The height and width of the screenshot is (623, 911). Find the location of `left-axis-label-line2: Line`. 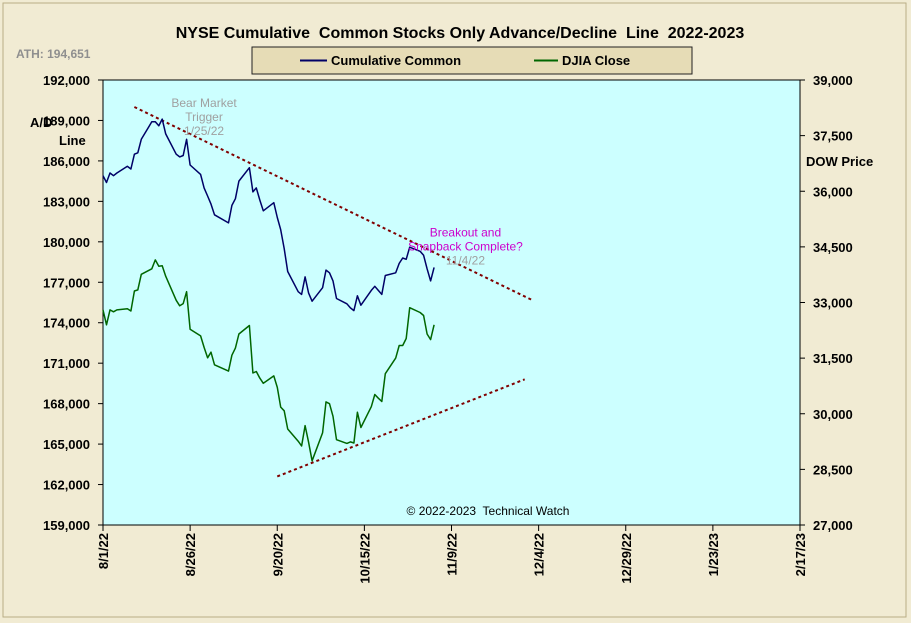

left-axis-label-line2: Line is located at coordinates (72, 140).